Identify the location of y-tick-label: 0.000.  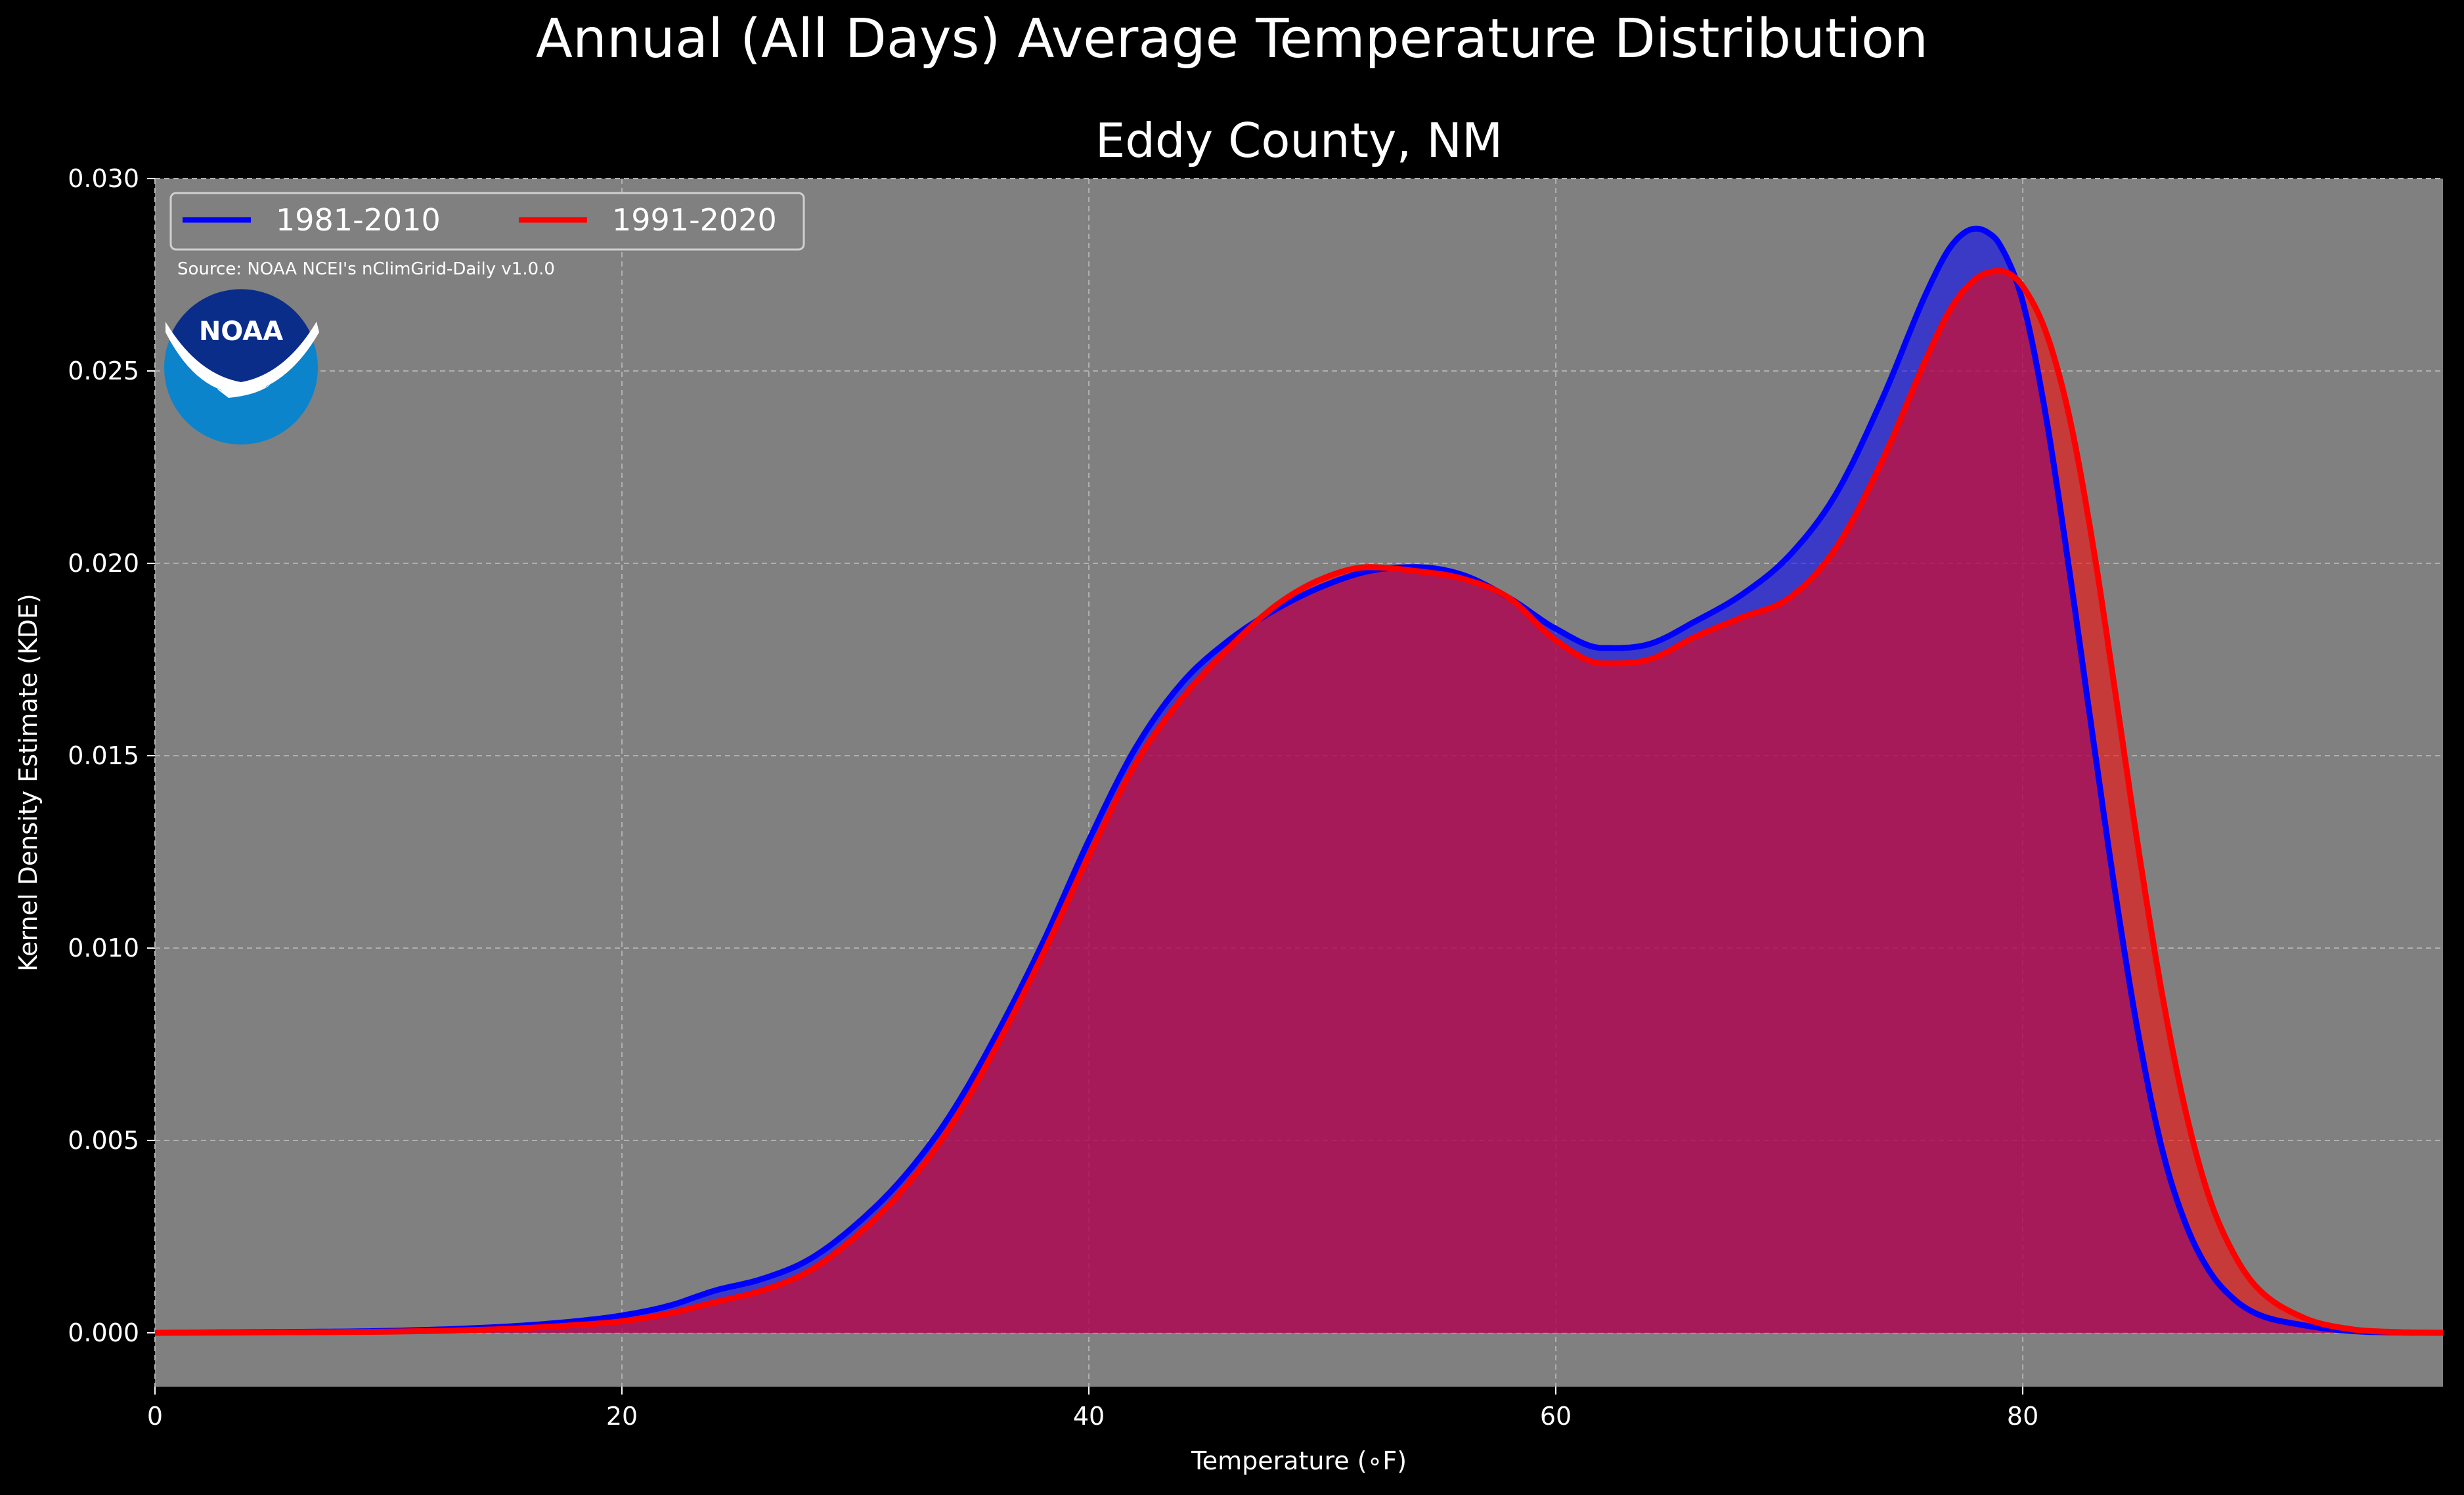
(103, 1332).